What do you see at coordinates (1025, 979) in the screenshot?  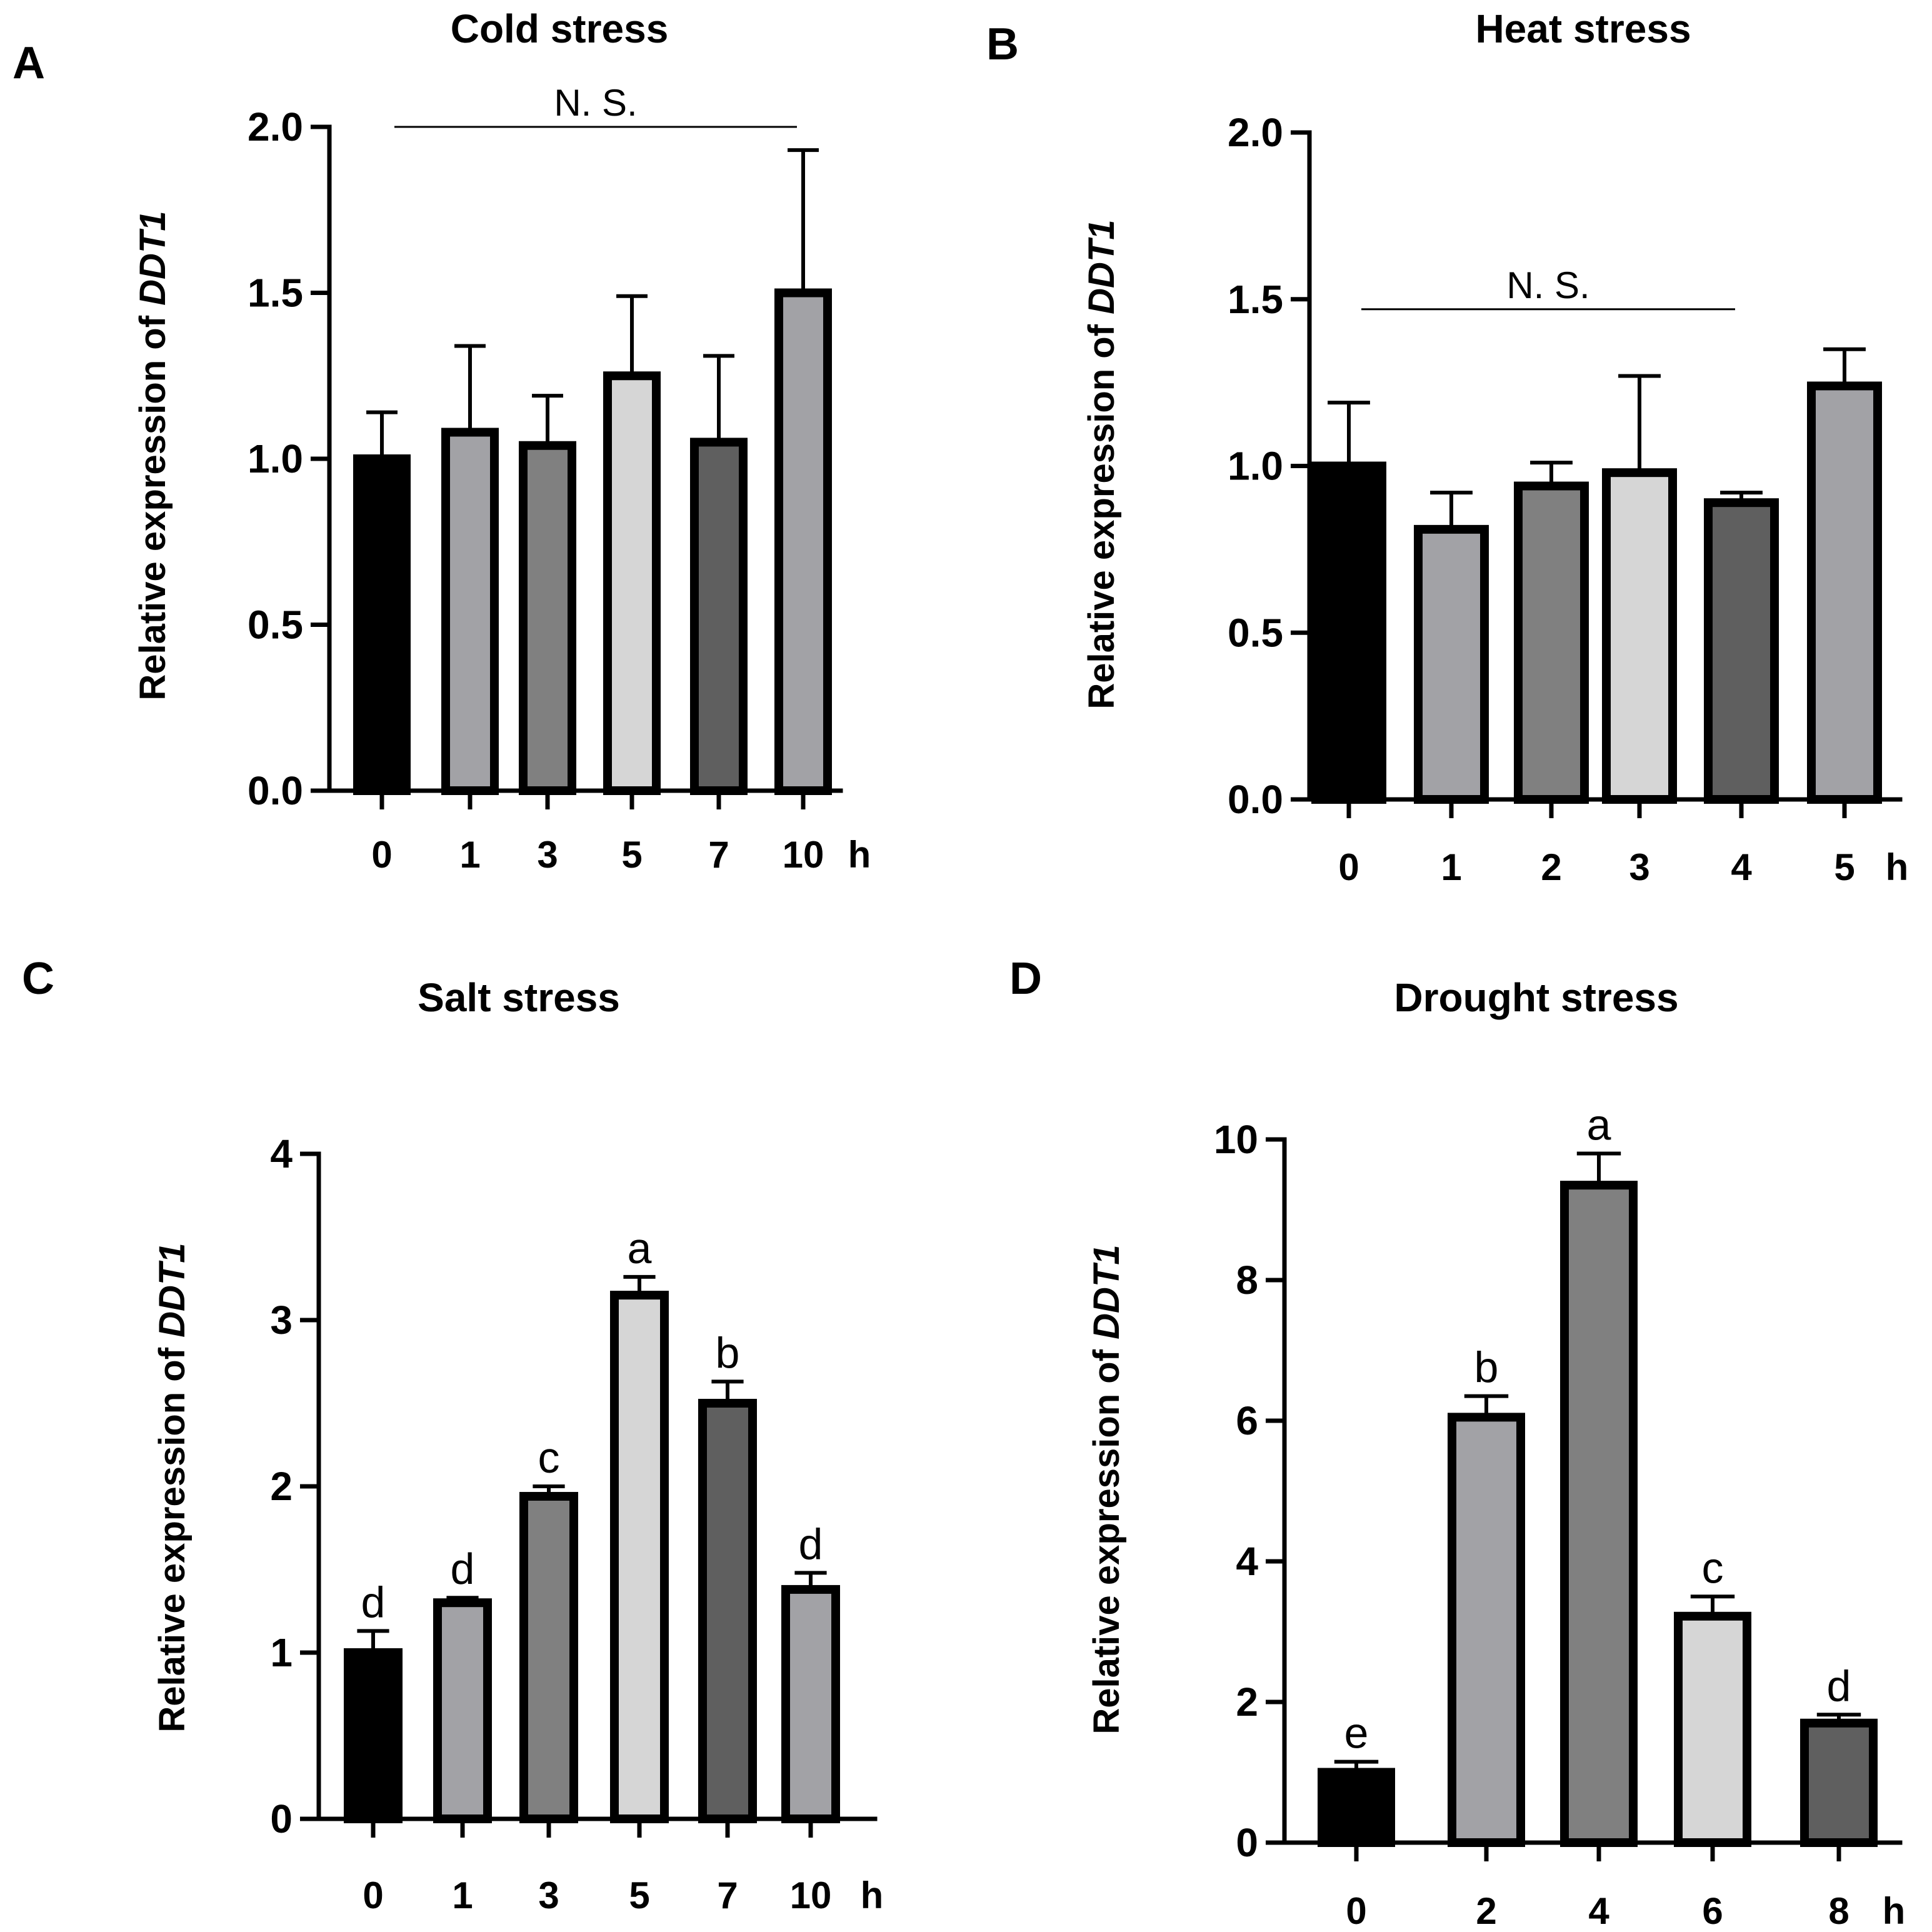 I see `panel-letter: D` at bounding box center [1025, 979].